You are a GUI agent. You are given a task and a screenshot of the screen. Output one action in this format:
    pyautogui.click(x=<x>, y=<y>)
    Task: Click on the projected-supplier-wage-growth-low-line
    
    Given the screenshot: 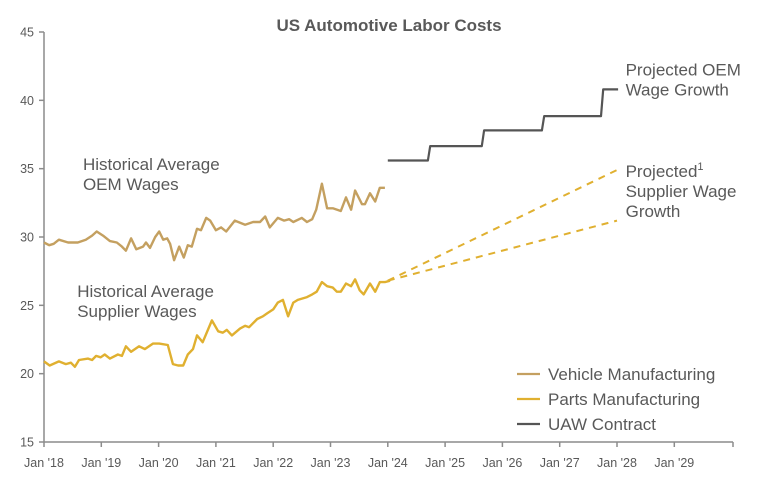 What is the action you would take?
    pyautogui.click(x=502, y=250)
    